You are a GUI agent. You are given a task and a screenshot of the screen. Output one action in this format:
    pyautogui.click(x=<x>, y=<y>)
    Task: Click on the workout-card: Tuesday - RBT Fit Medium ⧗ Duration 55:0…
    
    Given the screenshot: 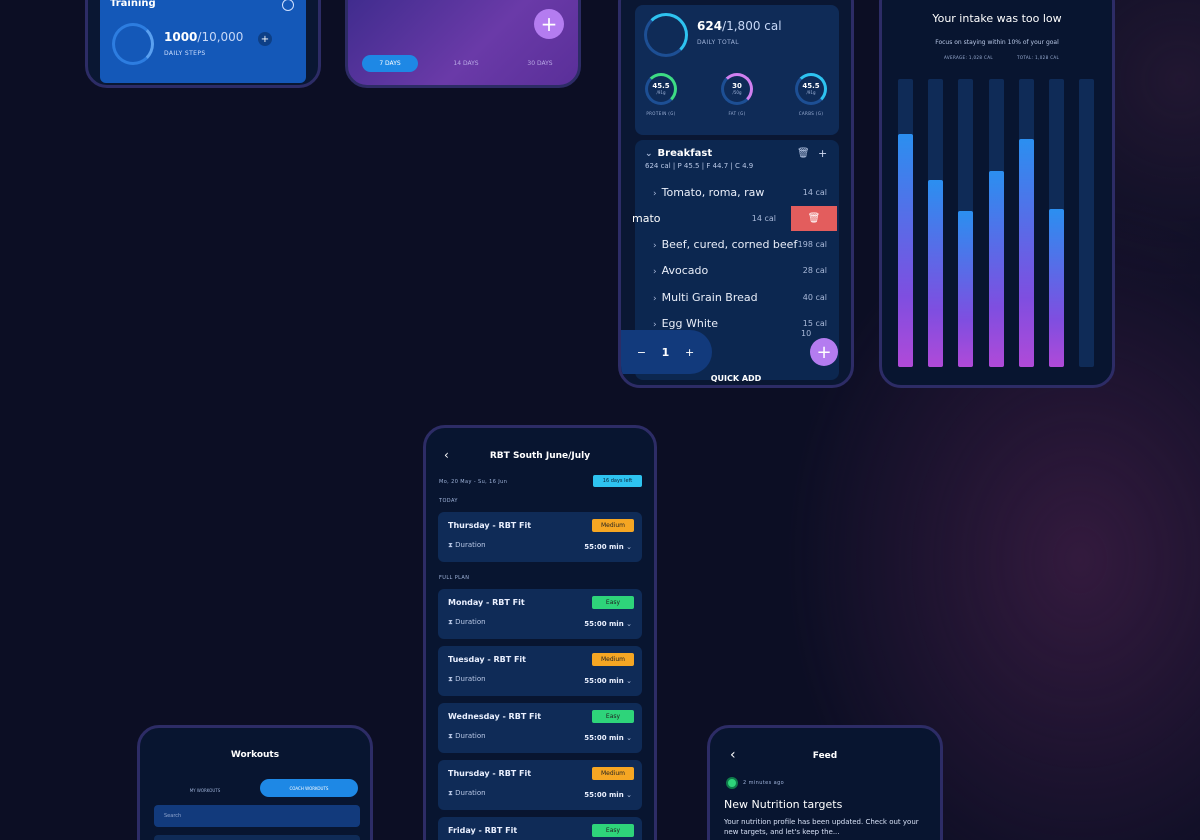 What is the action you would take?
    pyautogui.click(x=540, y=671)
    